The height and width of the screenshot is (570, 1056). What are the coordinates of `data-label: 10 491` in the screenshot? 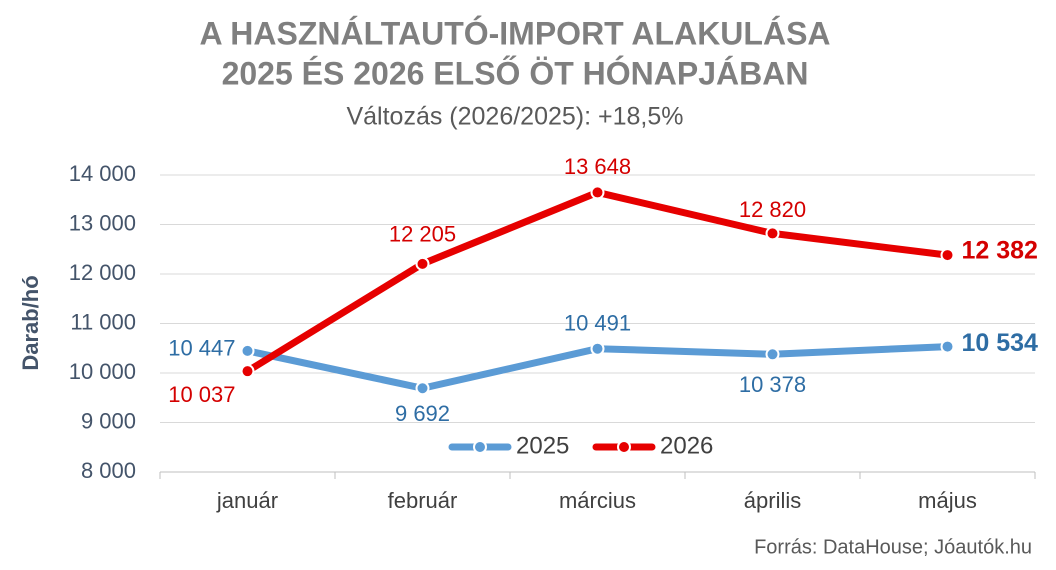 It's located at (597, 323).